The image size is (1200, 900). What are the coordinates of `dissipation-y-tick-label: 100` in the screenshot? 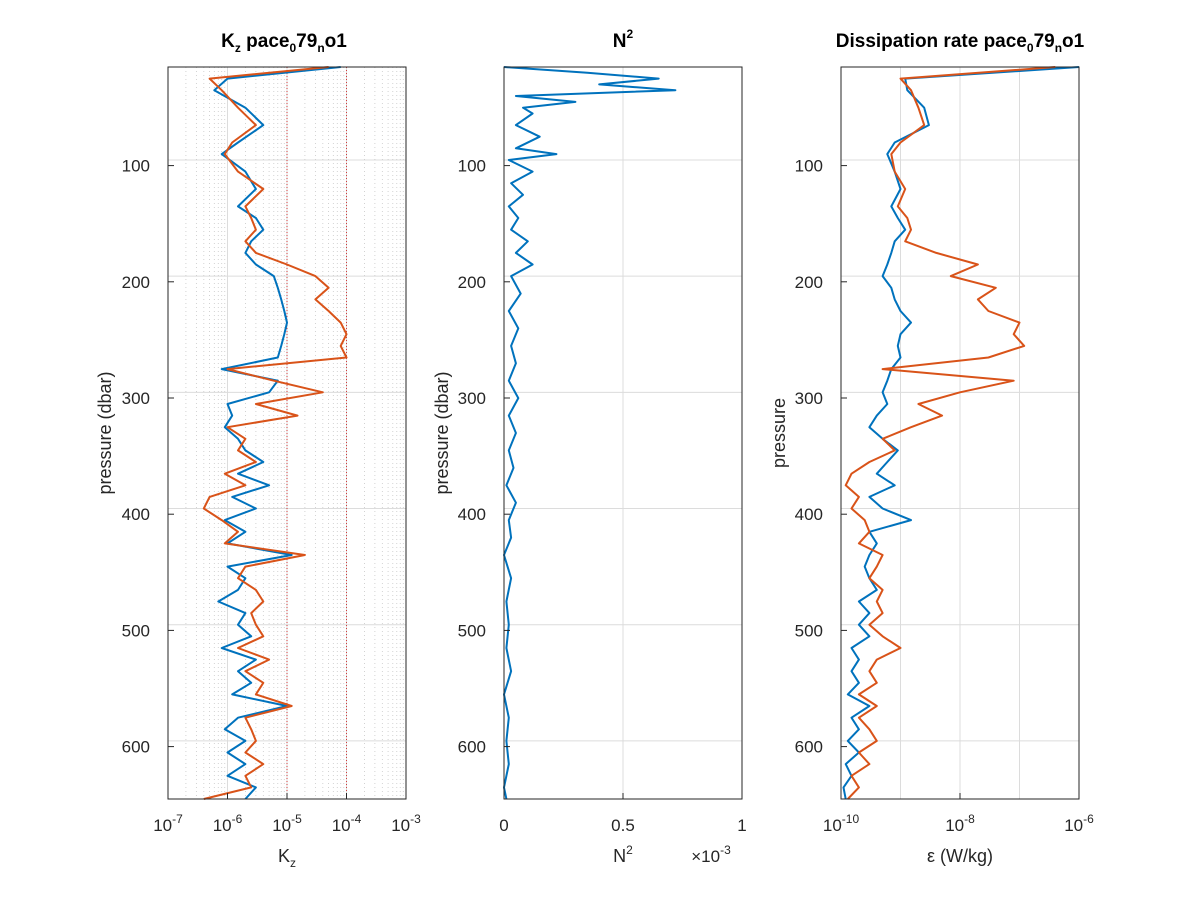 It's located at (809, 166).